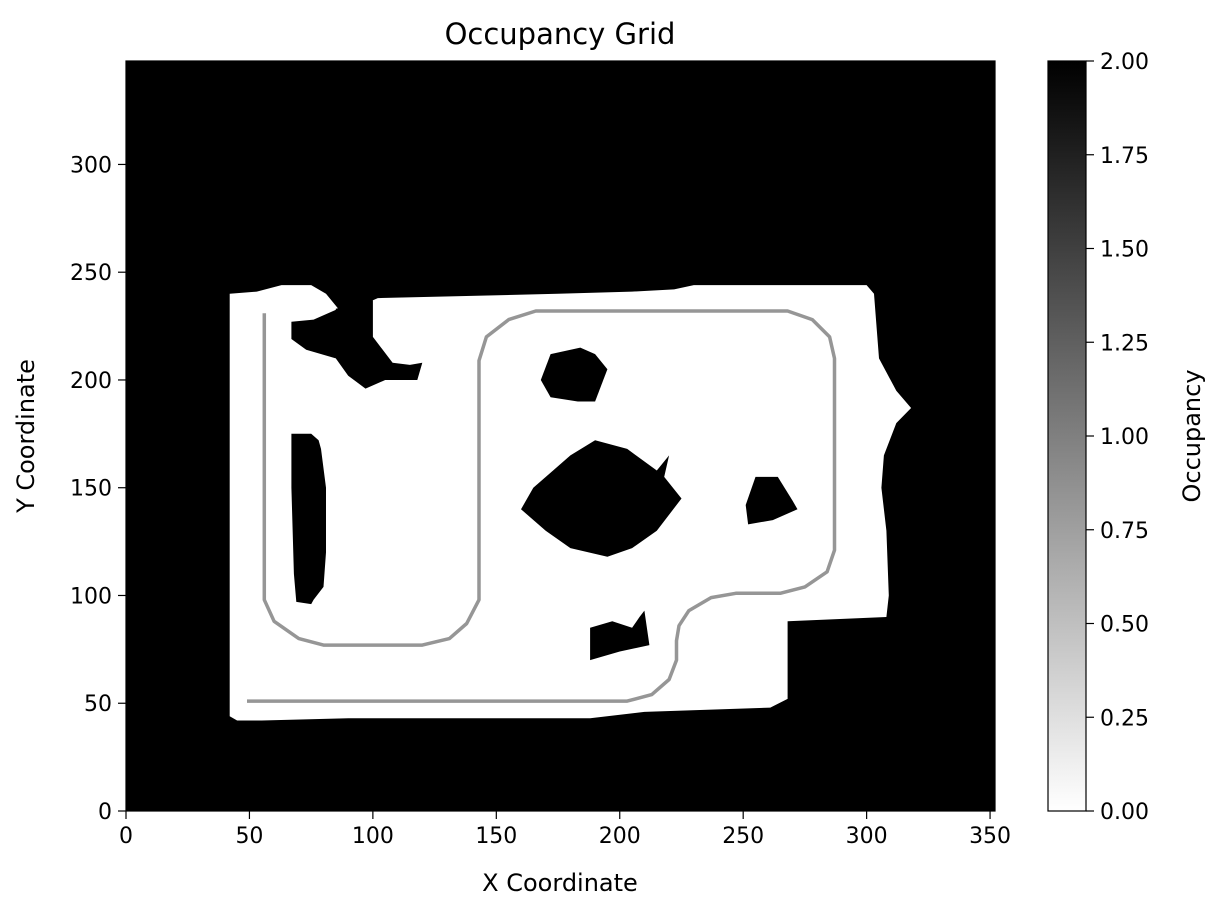 Image resolution: width=1223 pixels, height=919 pixels. Describe the element at coordinates (496, 836) in the screenshot. I see `x-tick-label: 150` at that location.